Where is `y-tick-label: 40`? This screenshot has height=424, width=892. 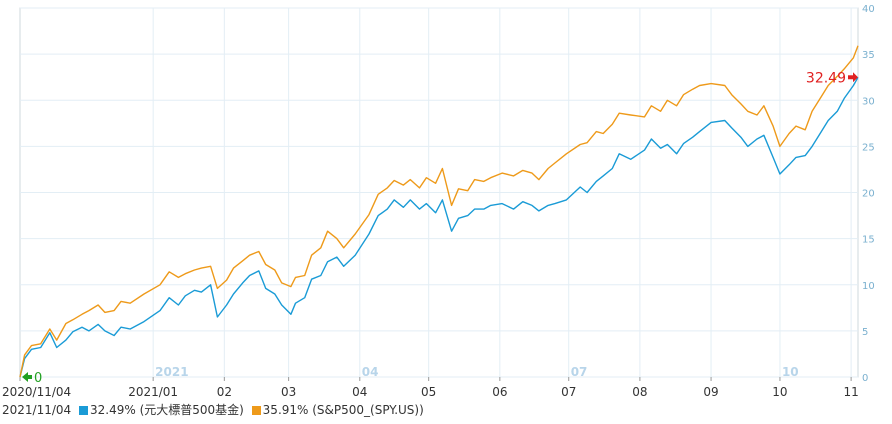
y-tick-label: 40 is located at coordinates (868, 9).